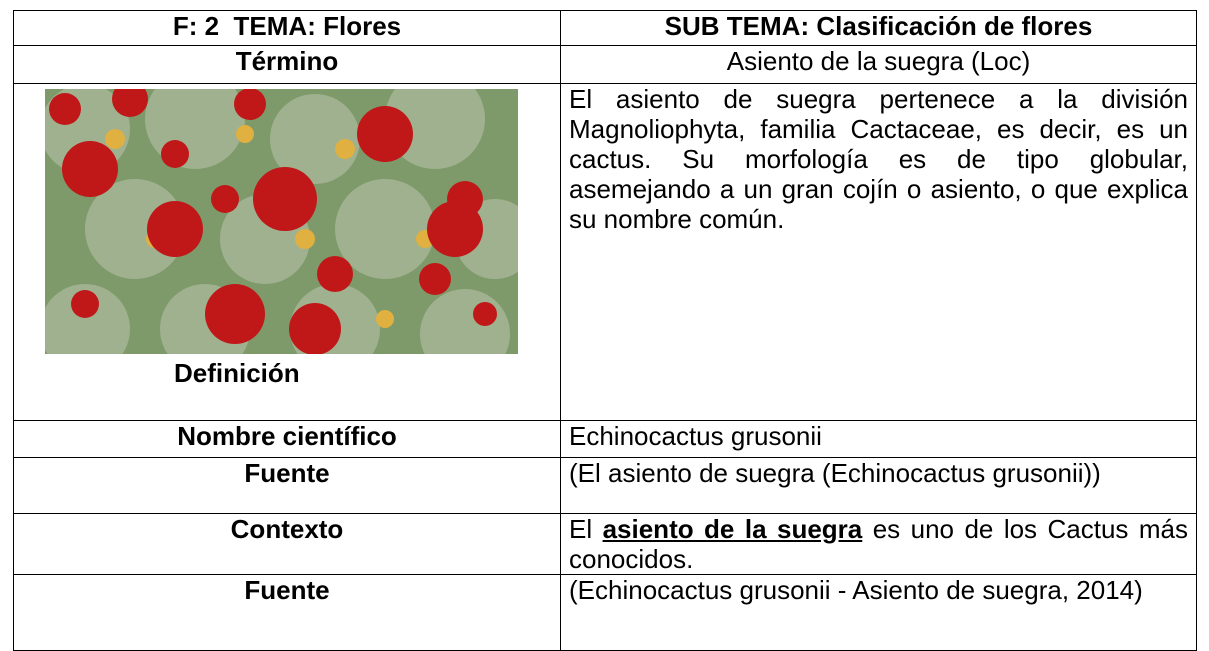 The image size is (1209, 651). I want to click on label-text: Definición, so click(237, 373).